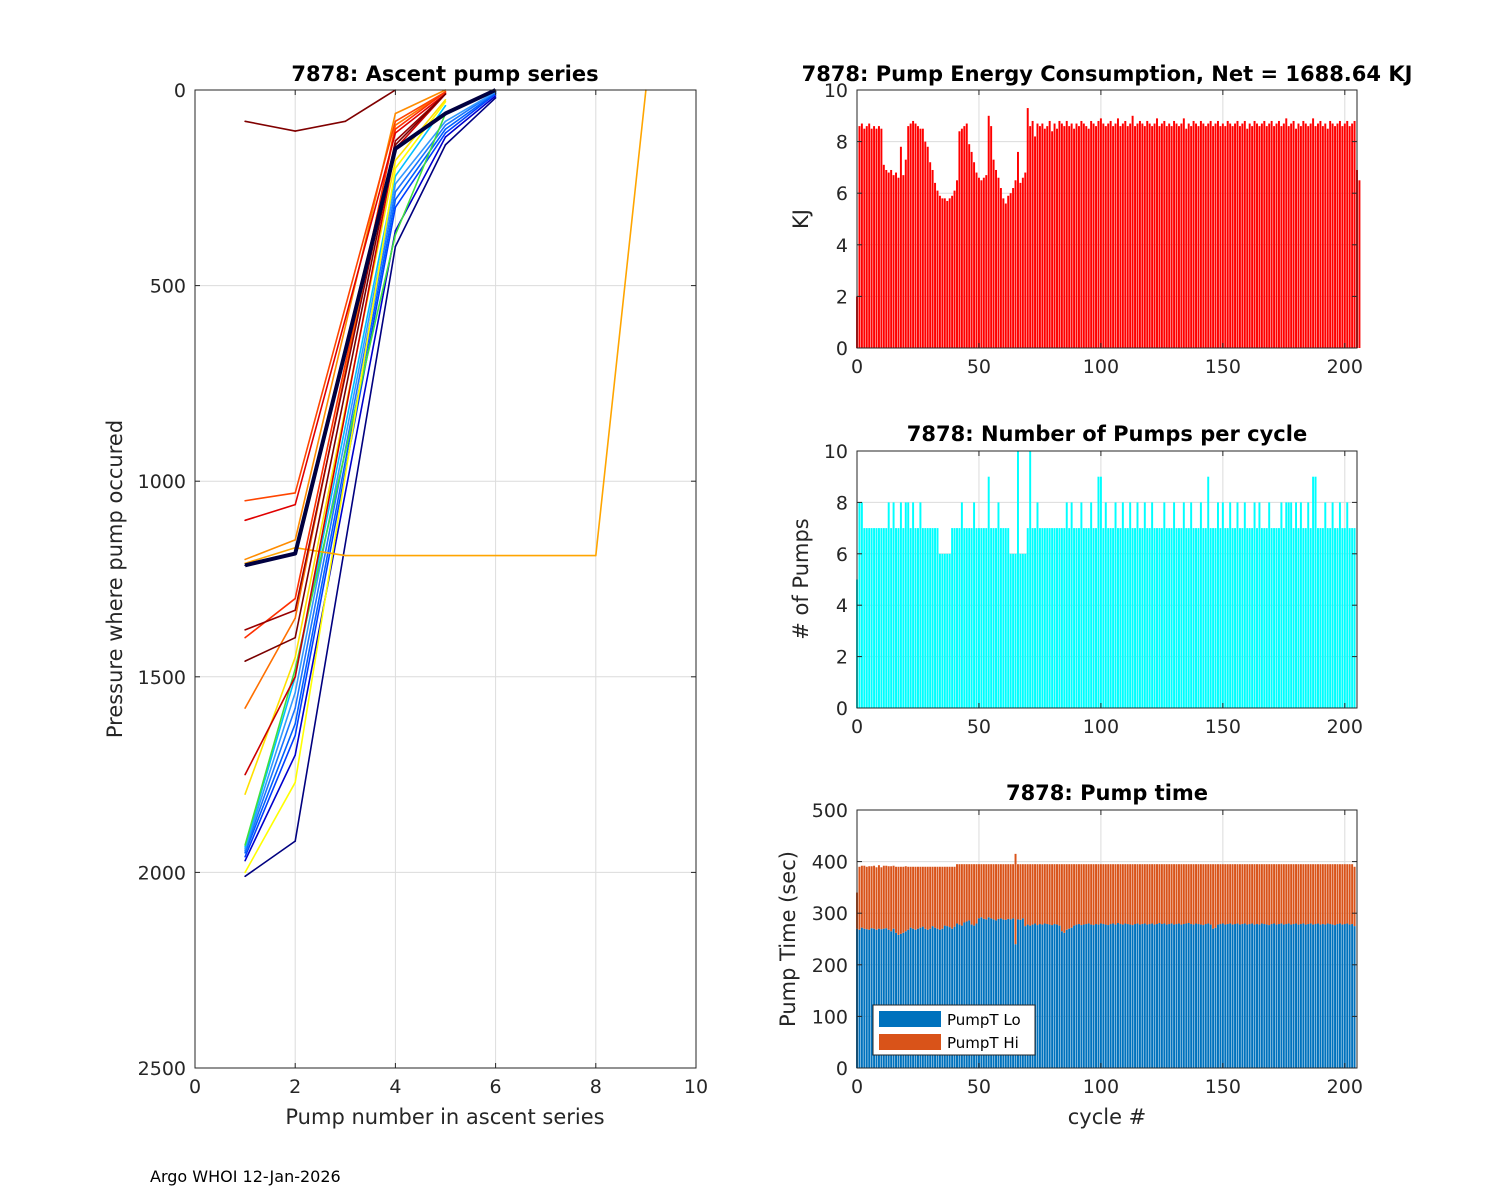 The width and height of the screenshot is (1500, 1200). I want to click on energy-ytick-label: 10, so click(836, 91).